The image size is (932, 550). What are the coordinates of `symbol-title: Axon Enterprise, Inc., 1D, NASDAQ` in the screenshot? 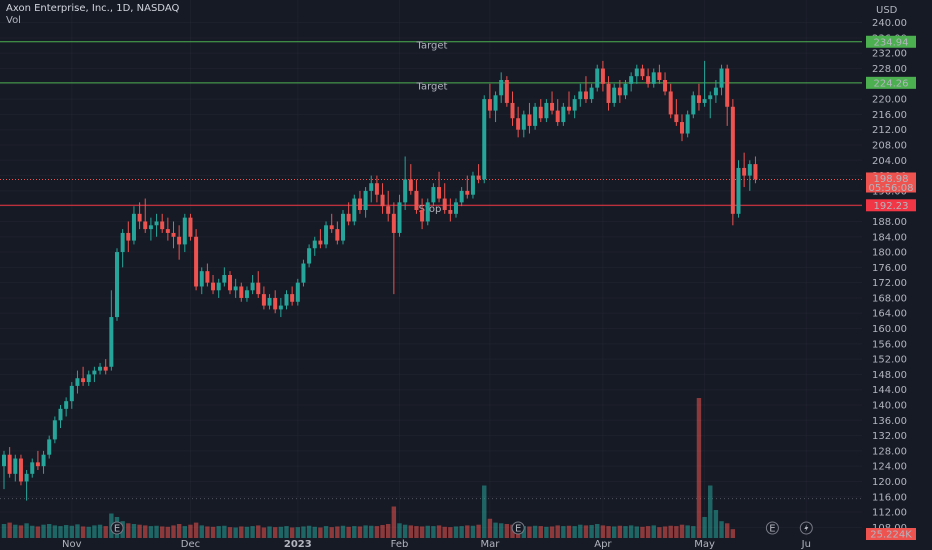 It's located at (93, 8).